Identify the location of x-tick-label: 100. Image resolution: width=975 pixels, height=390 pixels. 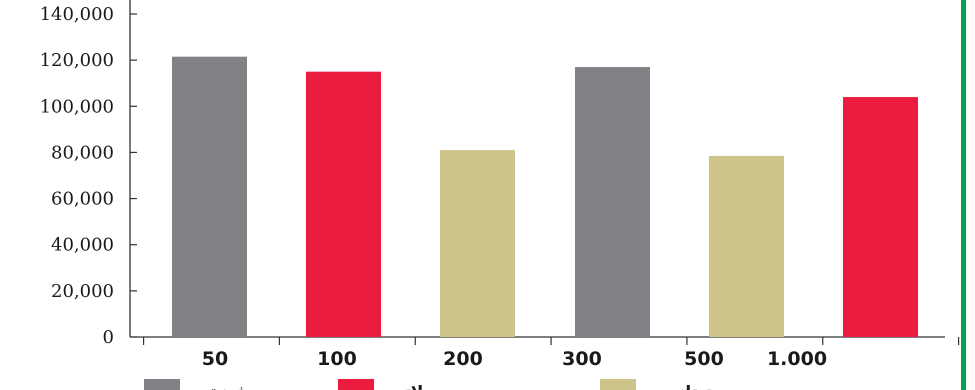
(337, 359).